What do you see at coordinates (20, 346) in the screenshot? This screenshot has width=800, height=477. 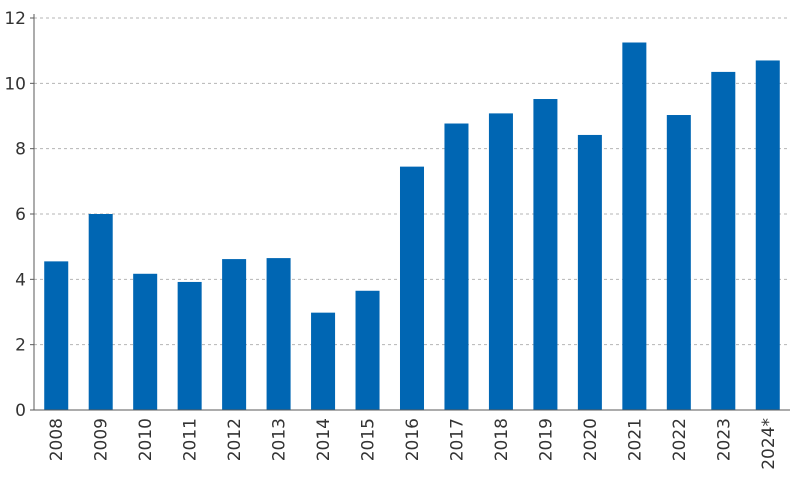 I see `y-tick-label: 2` at bounding box center [20, 346].